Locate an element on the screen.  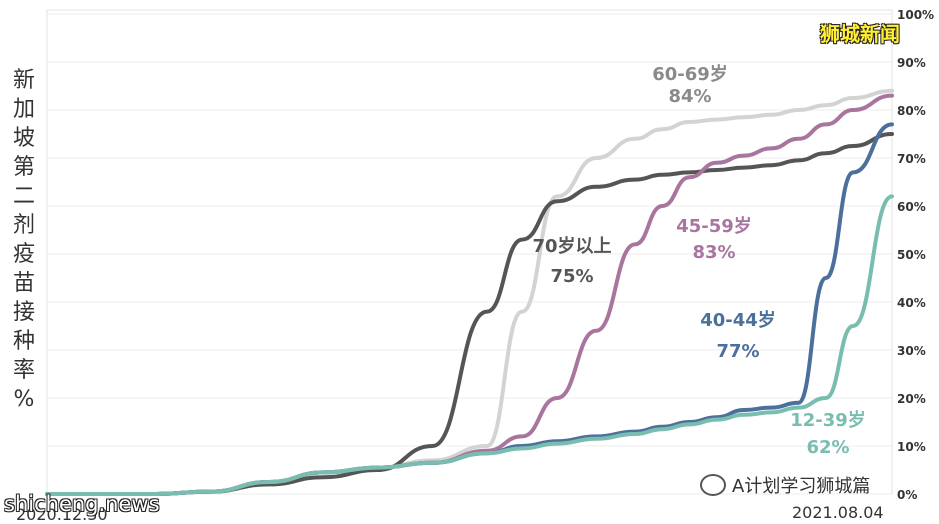
series-value-label: 77% is located at coordinates (737, 351).